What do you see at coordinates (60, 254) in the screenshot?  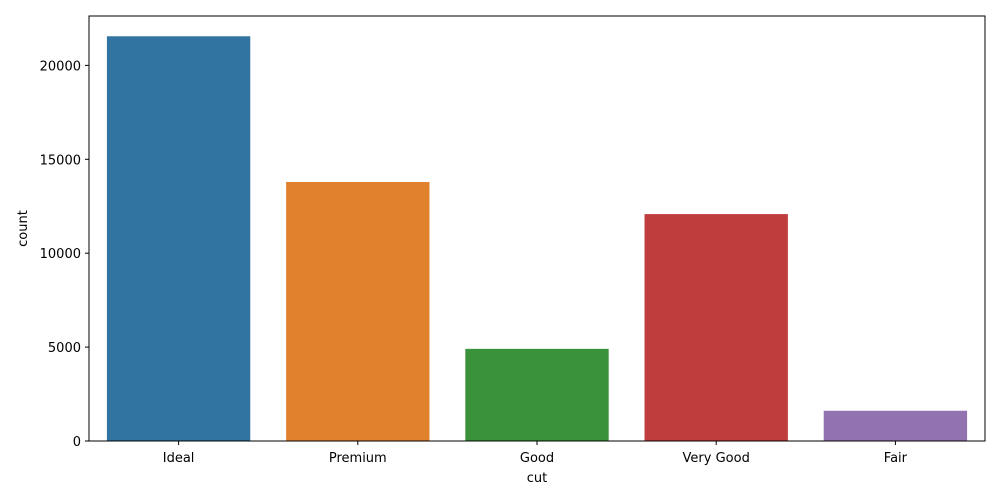 I see `y-tick-label: 10000` at bounding box center [60, 254].